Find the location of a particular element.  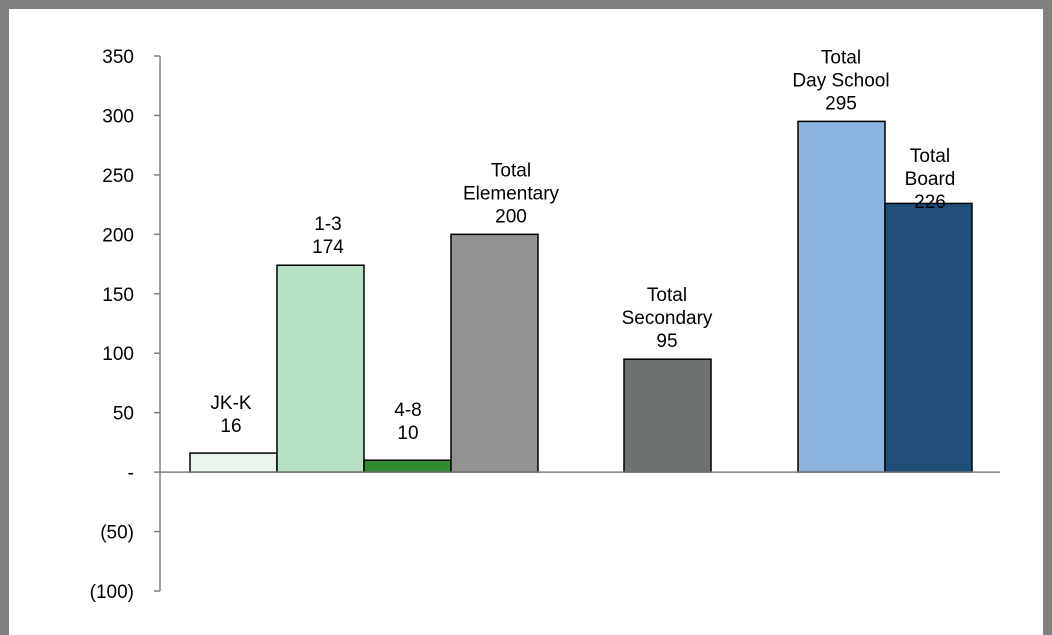

y-tick-label: 100 is located at coordinates (118, 354).